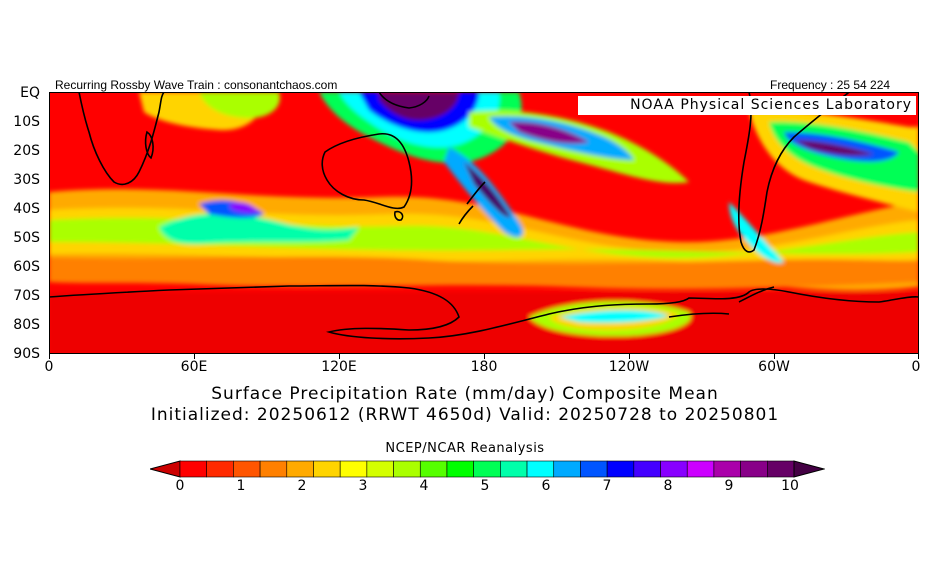  What do you see at coordinates (668, 486) in the screenshot?
I see `colorbar-label-8: 8` at bounding box center [668, 486].